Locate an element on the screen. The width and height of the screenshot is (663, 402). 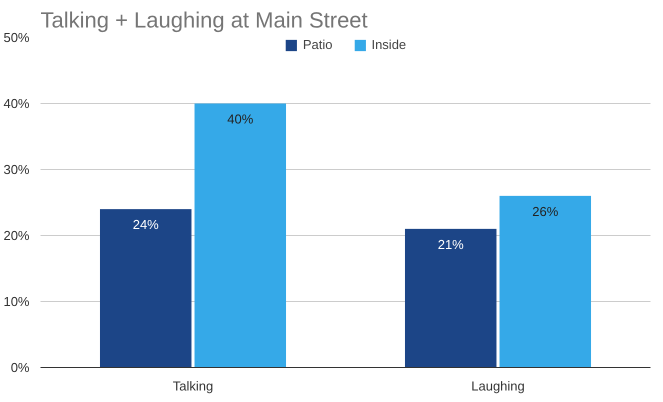
y-tick-label: 40% is located at coordinates (16, 103).